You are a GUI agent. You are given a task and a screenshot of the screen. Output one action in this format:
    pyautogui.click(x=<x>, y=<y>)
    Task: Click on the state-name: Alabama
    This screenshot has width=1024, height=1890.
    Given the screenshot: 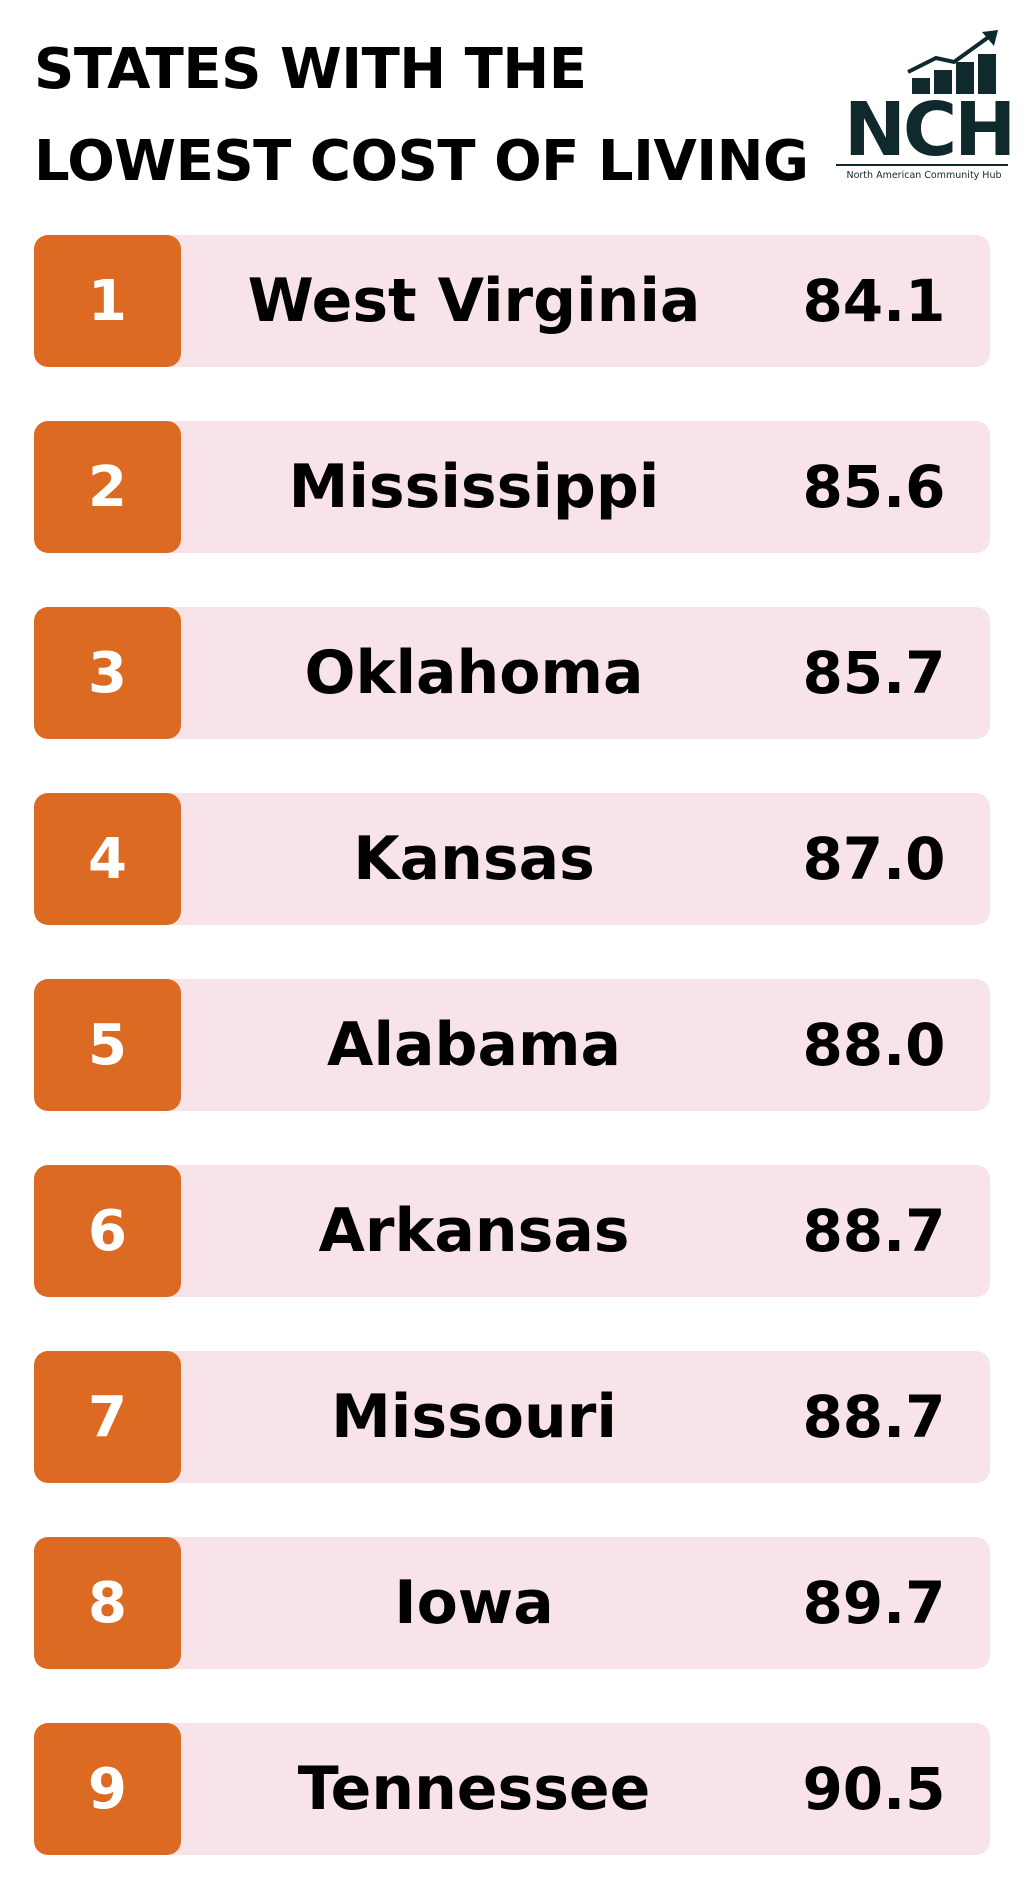 What is the action you would take?
    pyautogui.click(x=474, y=1045)
    